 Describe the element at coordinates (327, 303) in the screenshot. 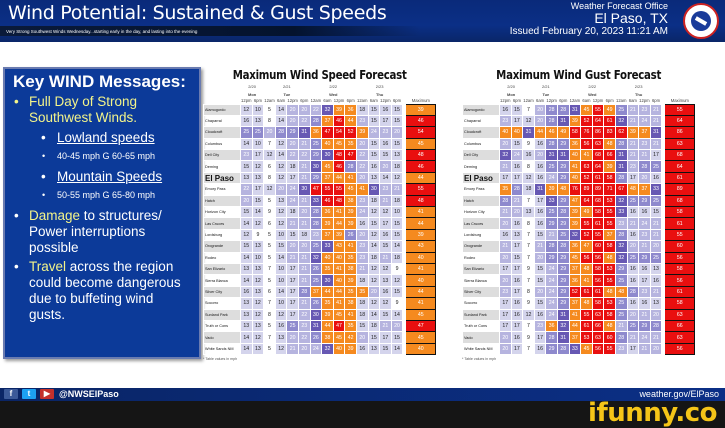

I see `value-cell: 35` at that location.